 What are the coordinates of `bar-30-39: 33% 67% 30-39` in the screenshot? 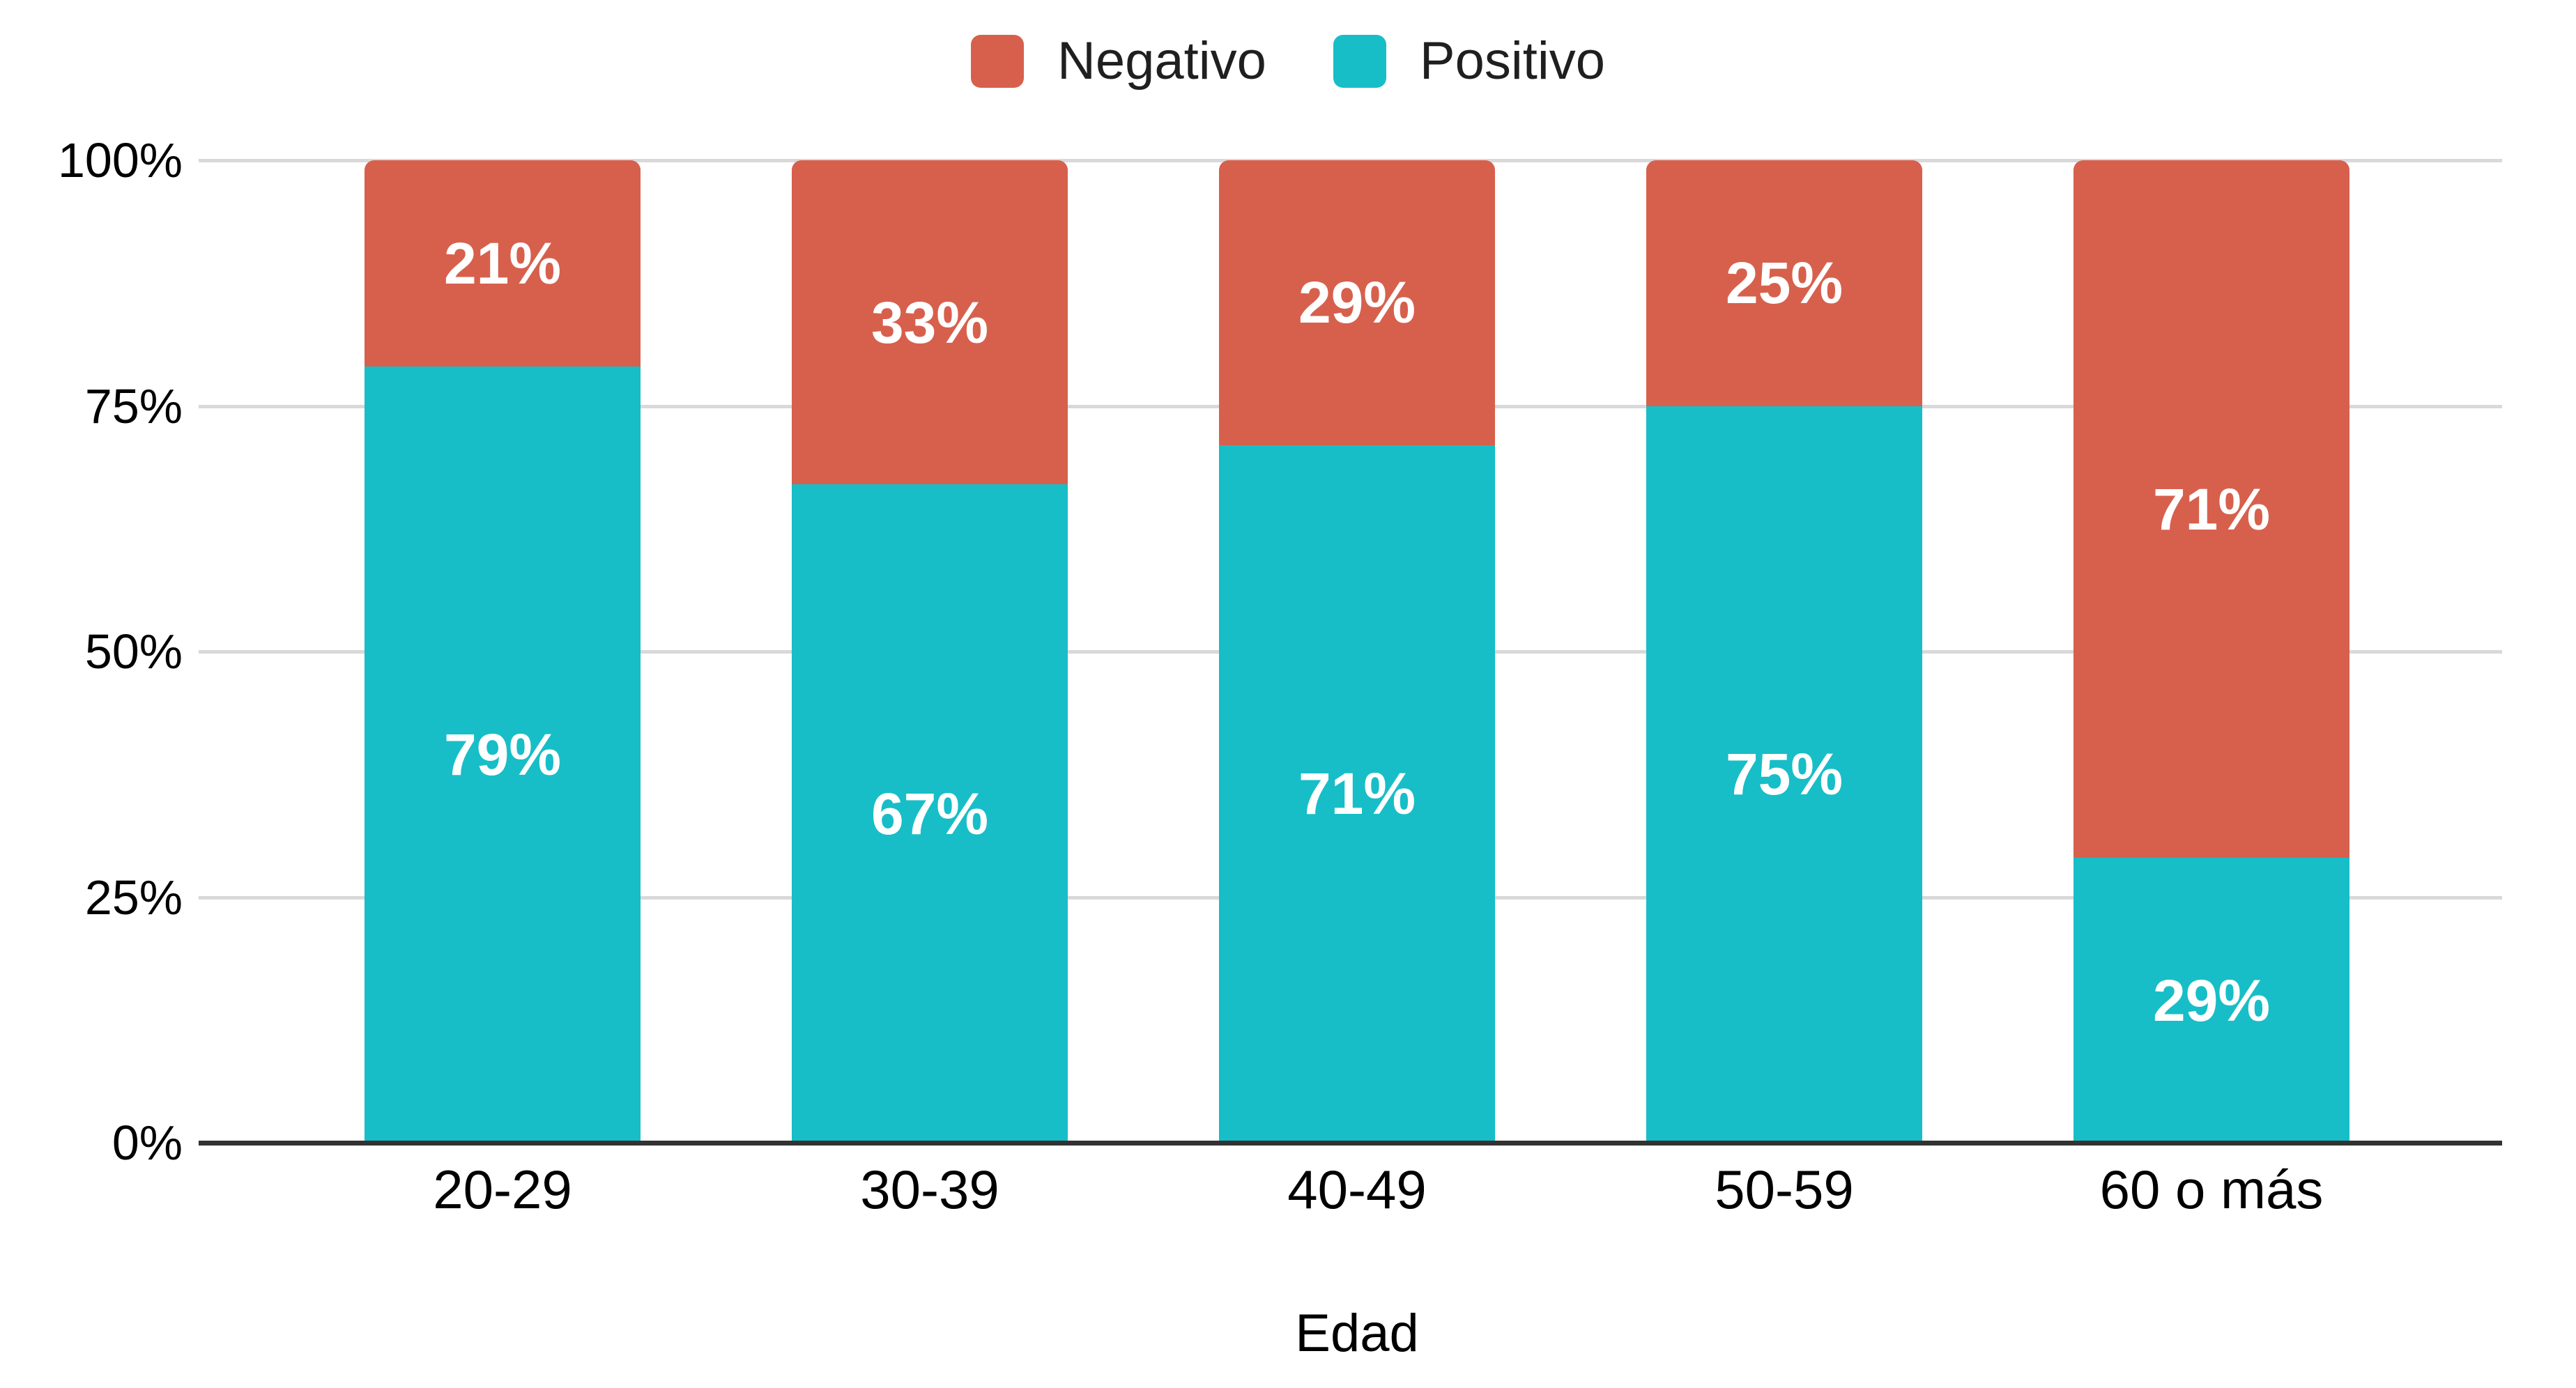 It's located at (930, 688).